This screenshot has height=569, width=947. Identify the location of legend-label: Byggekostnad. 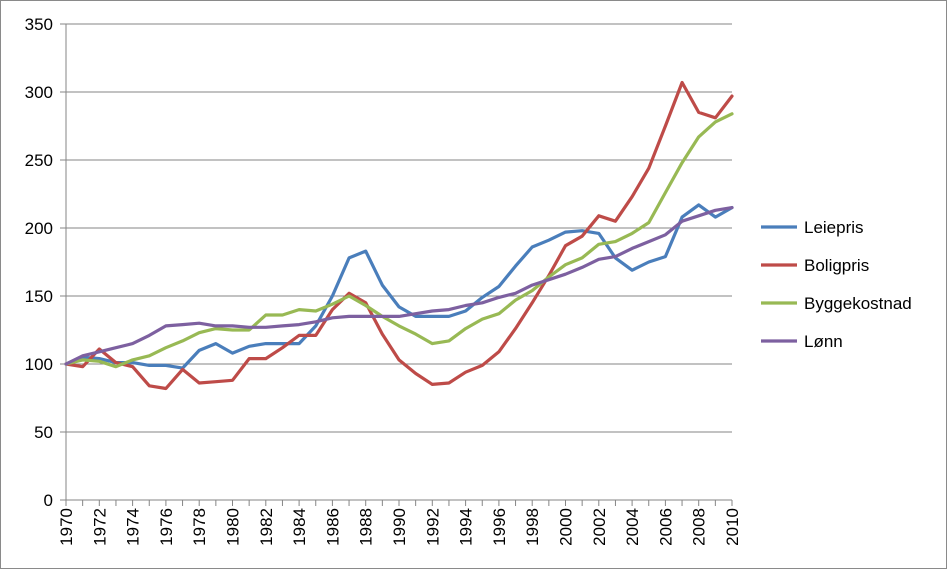
(858, 303).